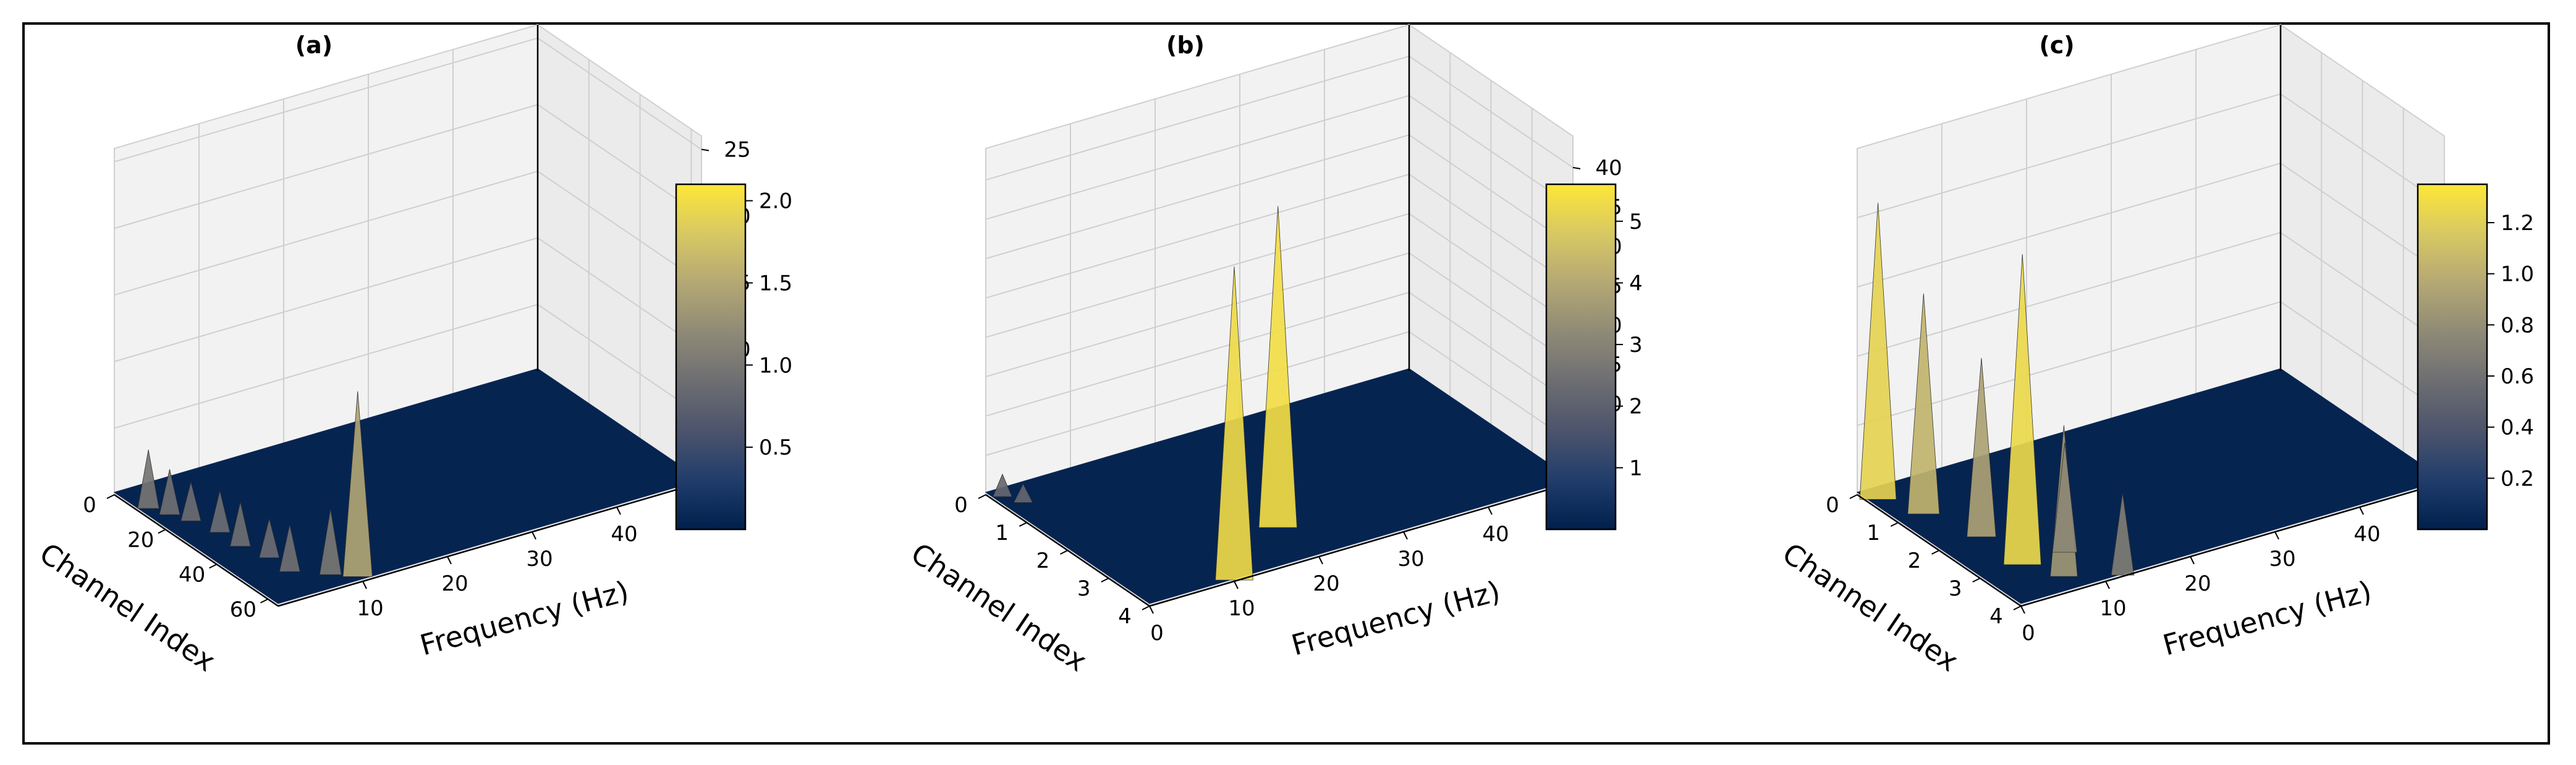 The height and width of the screenshot is (765, 2576). What do you see at coordinates (1636, 345) in the screenshot?
I see `colorbar-tick-label: 3` at bounding box center [1636, 345].